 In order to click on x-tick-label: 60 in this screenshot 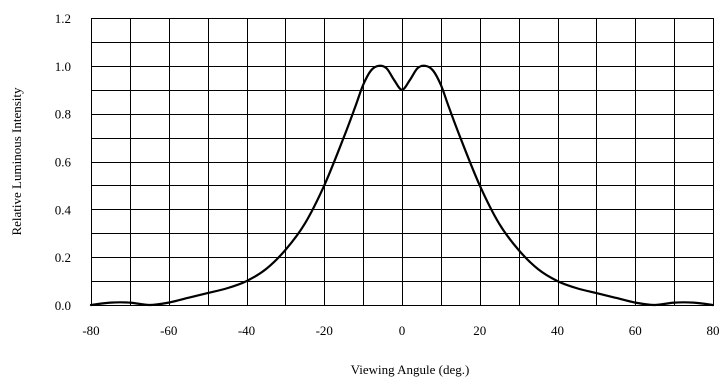, I will do `click(635, 330)`.